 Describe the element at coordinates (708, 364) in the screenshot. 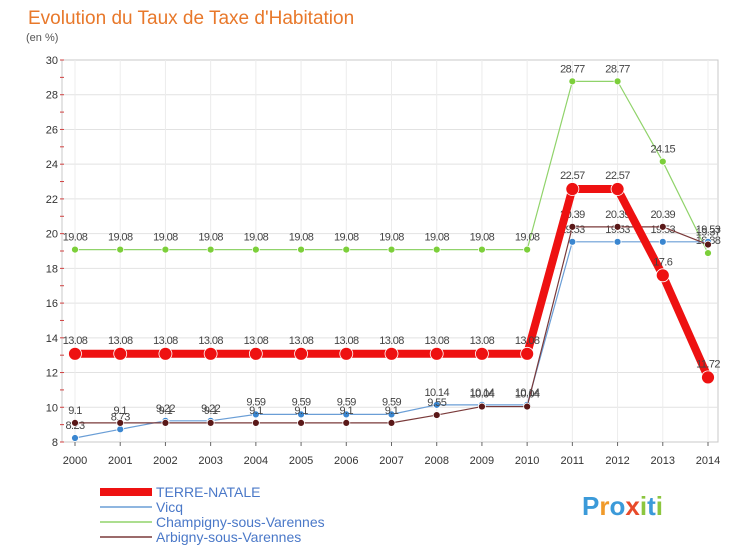

I see `data-label: 11.72` at that location.